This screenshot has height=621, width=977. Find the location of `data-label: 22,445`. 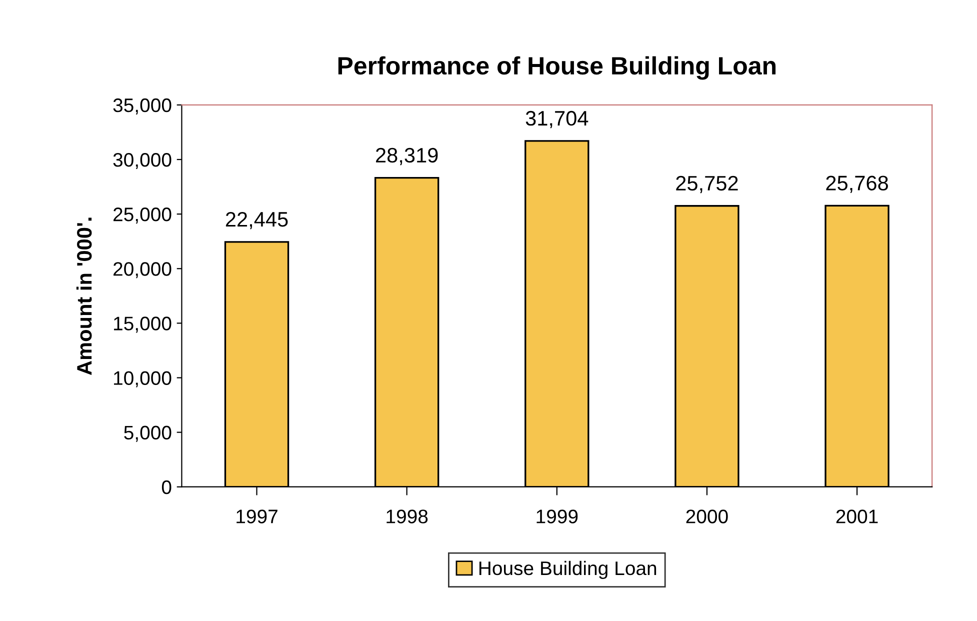

data-label: 22,445 is located at coordinates (257, 221).